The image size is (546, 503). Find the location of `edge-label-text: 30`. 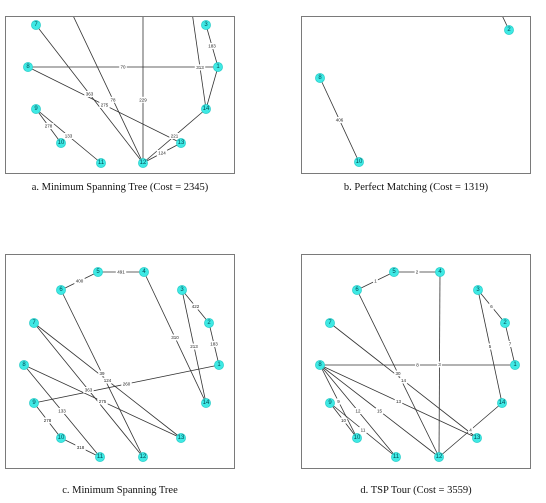

edge-label-text: 30 is located at coordinates (398, 373).